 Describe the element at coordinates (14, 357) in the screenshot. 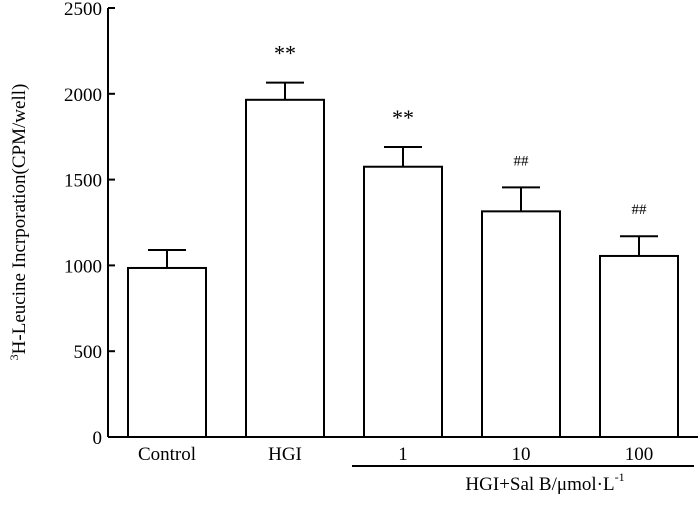

I see `y-axis-label-superscript: 3` at that location.